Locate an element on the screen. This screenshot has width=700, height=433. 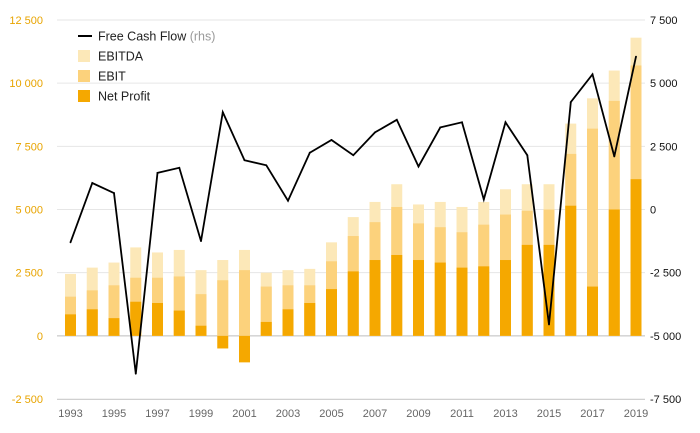
legend-label: EBIT is located at coordinates (112, 77).